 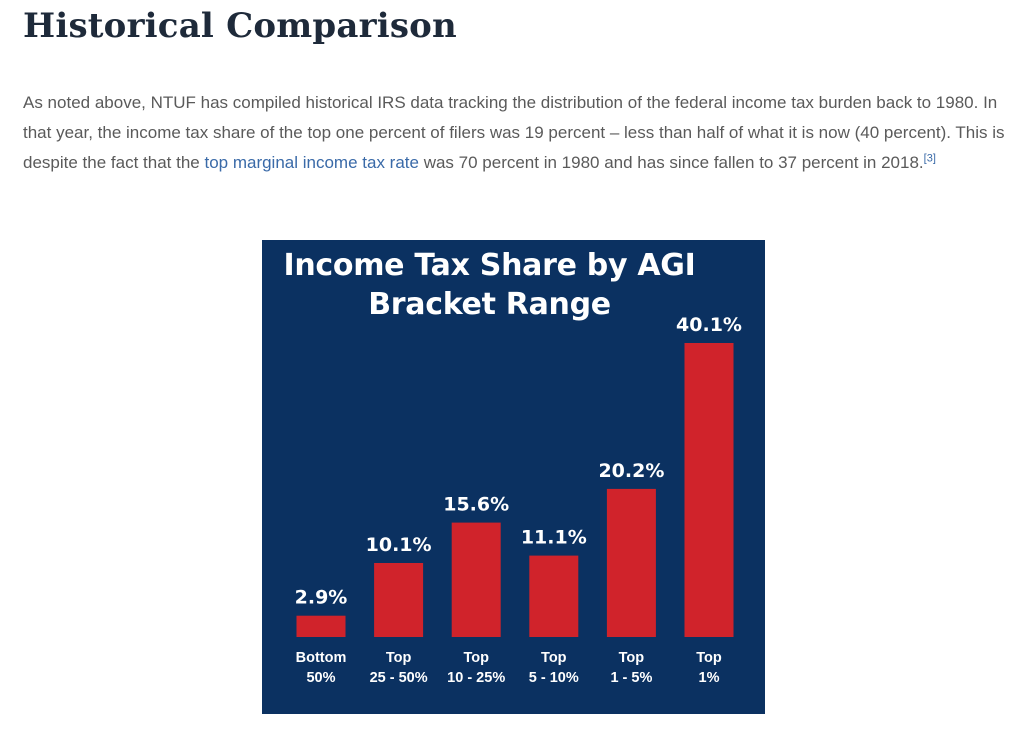 What do you see at coordinates (709, 668) in the screenshot?
I see `category-label-5: Top 1%` at bounding box center [709, 668].